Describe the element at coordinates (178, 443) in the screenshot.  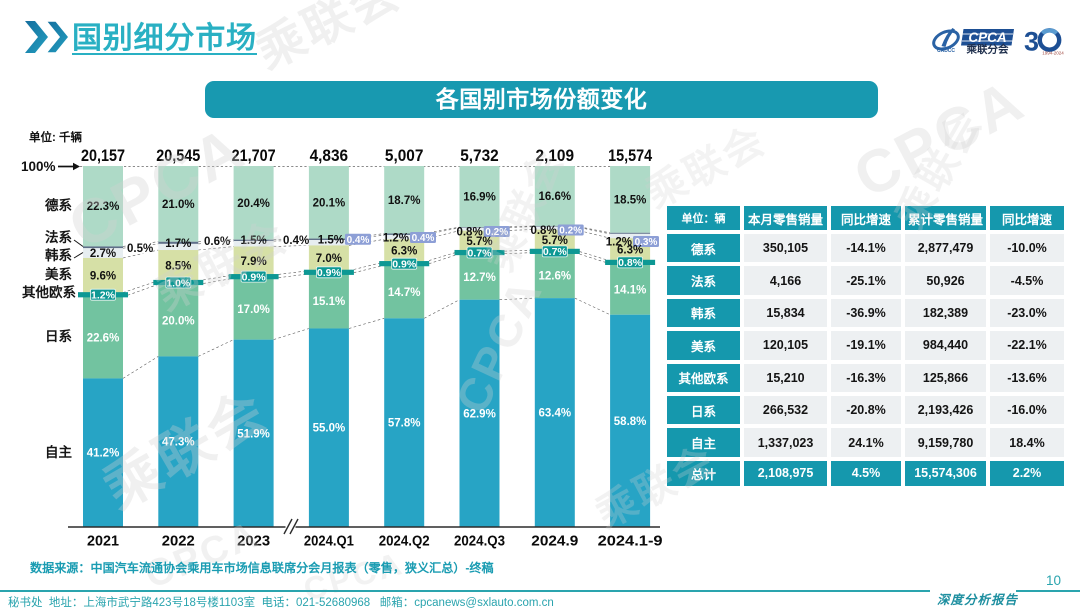
I see `svg-text: 47.3%` at that location.